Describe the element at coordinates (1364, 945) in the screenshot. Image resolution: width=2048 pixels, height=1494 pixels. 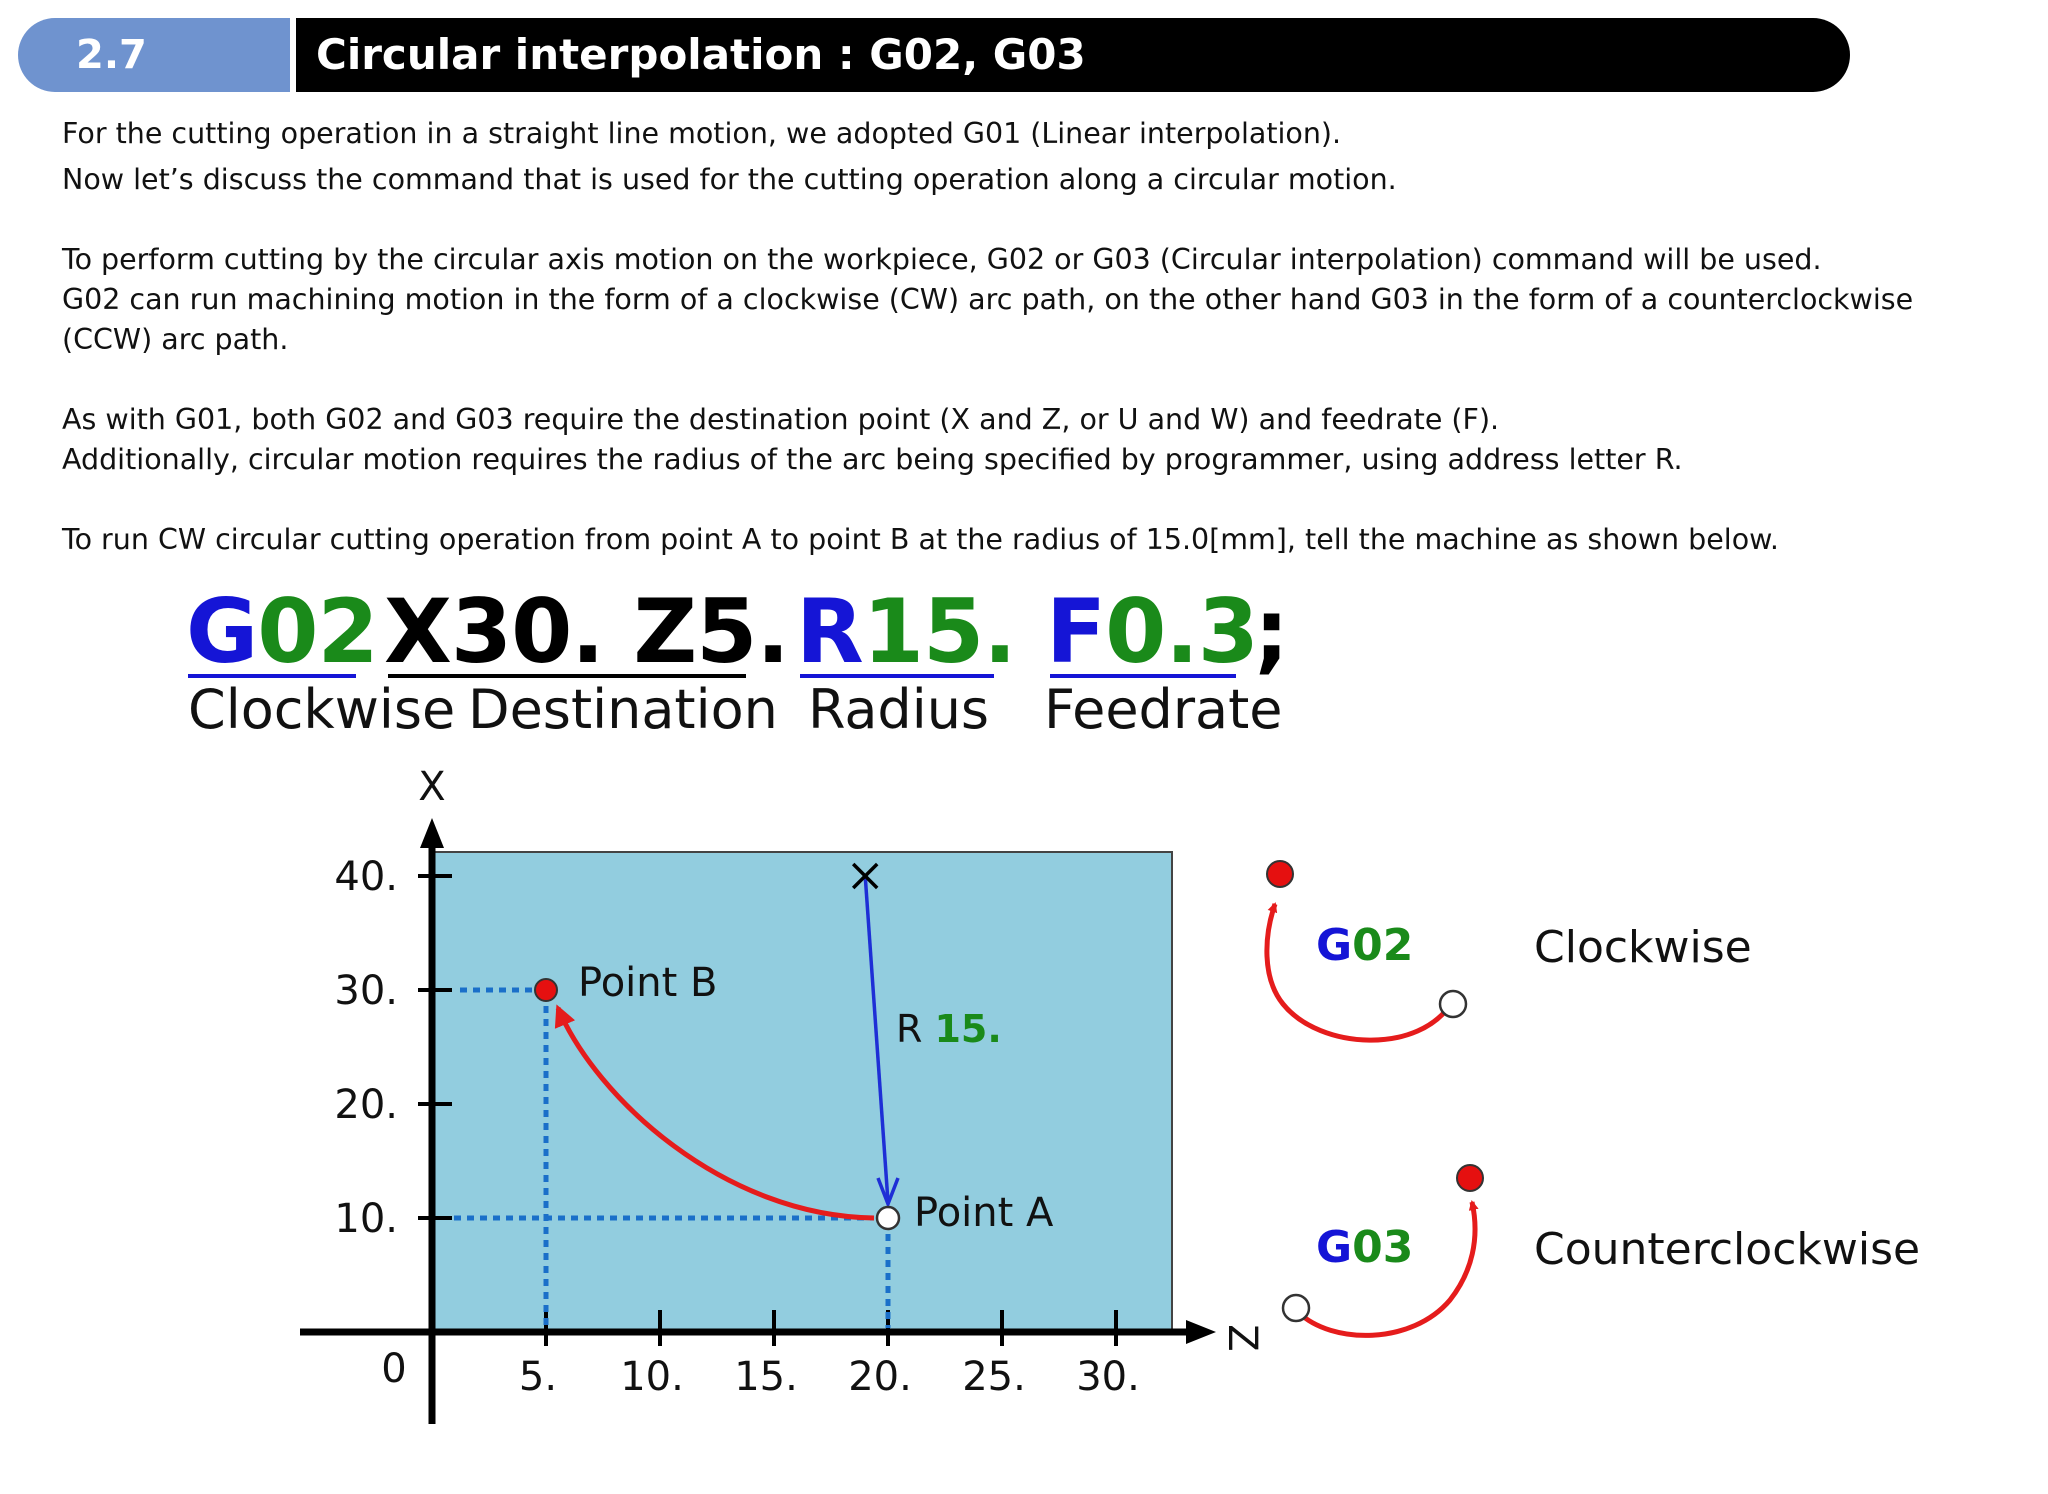
I see `legend-g02-code: G02` at that location.